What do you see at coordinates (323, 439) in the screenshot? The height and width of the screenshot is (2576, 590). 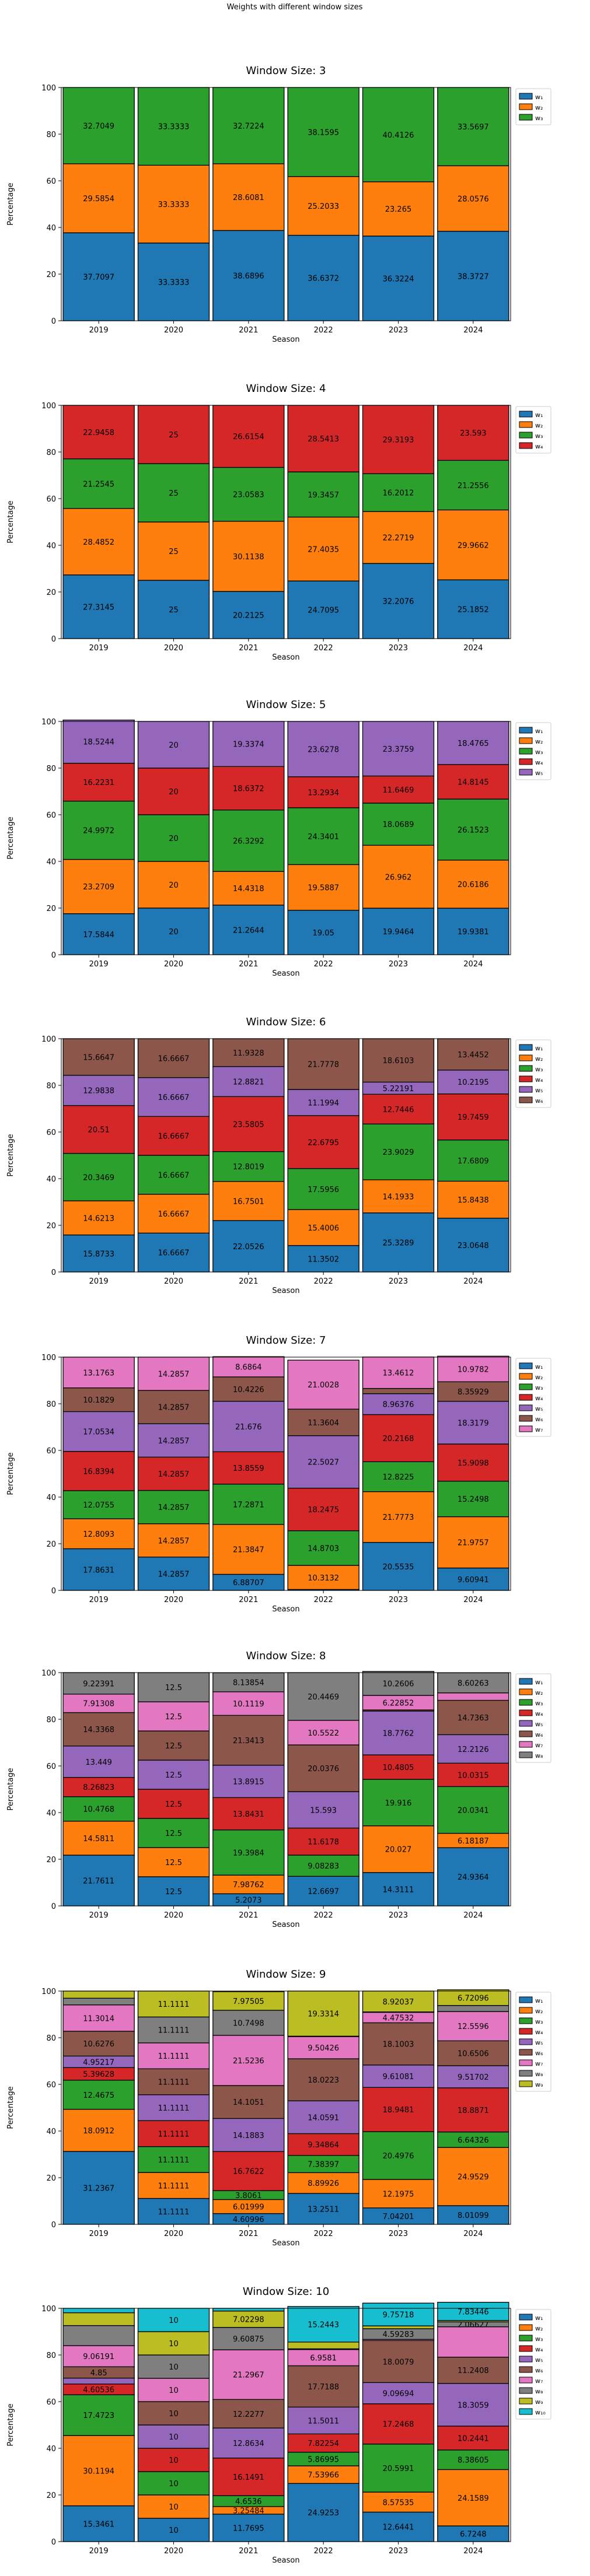 I see `data-label: 28.5413` at bounding box center [323, 439].